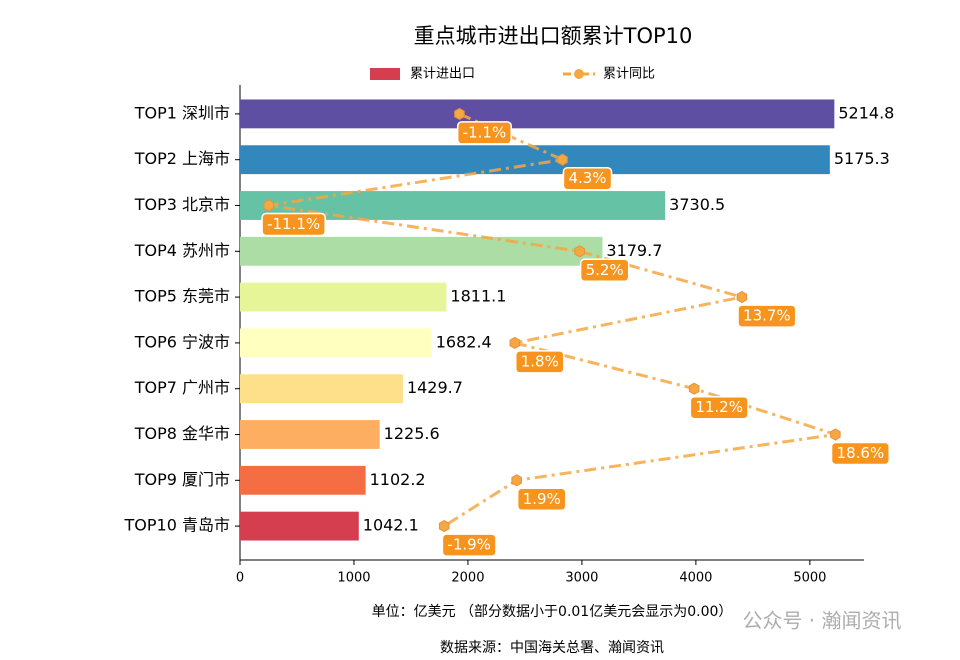 The width and height of the screenshot is (960, 660). What do you see at coordinates (182, 341) in the screenshot?
I see `y-tick-label: TOP6 宁波市` at bounding box center [182, 341].